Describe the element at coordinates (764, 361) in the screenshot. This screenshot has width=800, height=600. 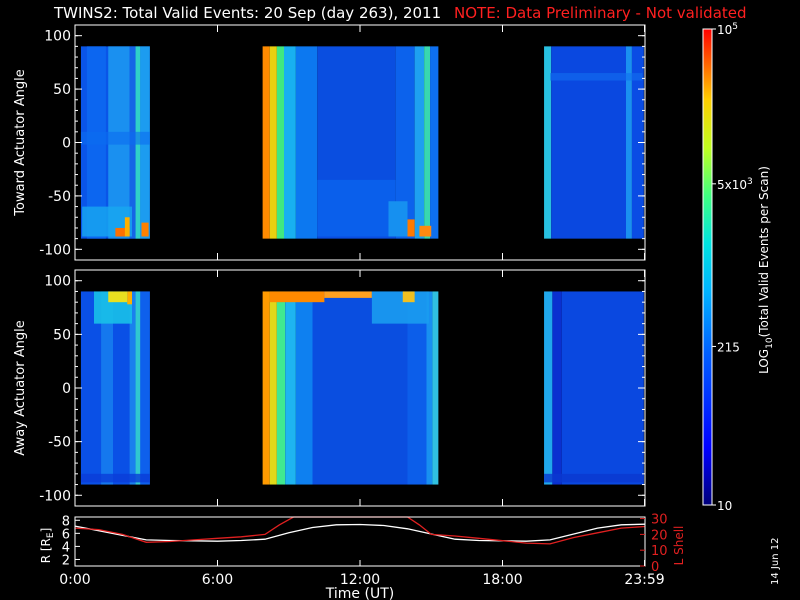
I see `colorbar-label-log: LOG` at that location.